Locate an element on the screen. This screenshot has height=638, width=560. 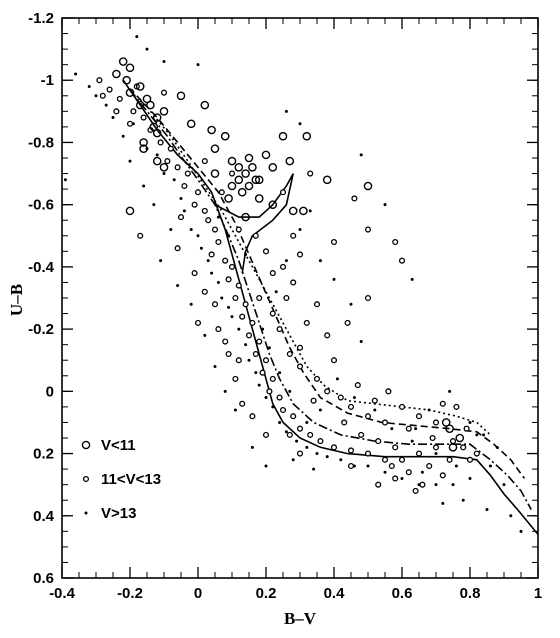
x-tick-label: 0 is located at coordinates (198, 593).